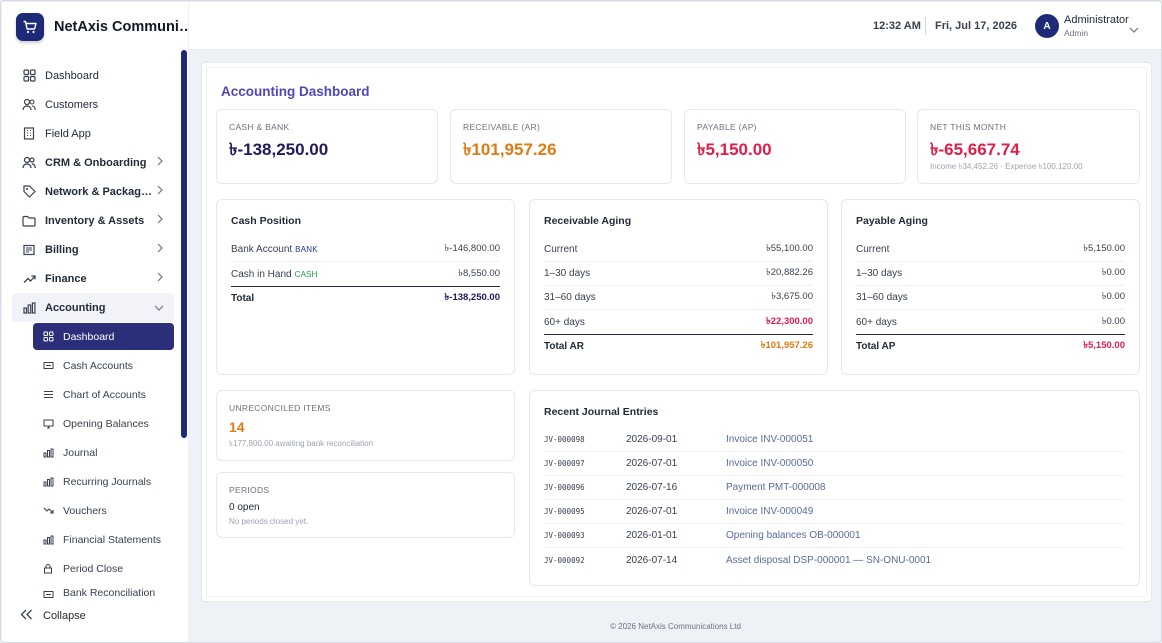 The height and width of the screenshot is (643, 1162). Describe the element at coordinates (1096, 20) in the screenshot. I see `user-name: Administrator` at that location.